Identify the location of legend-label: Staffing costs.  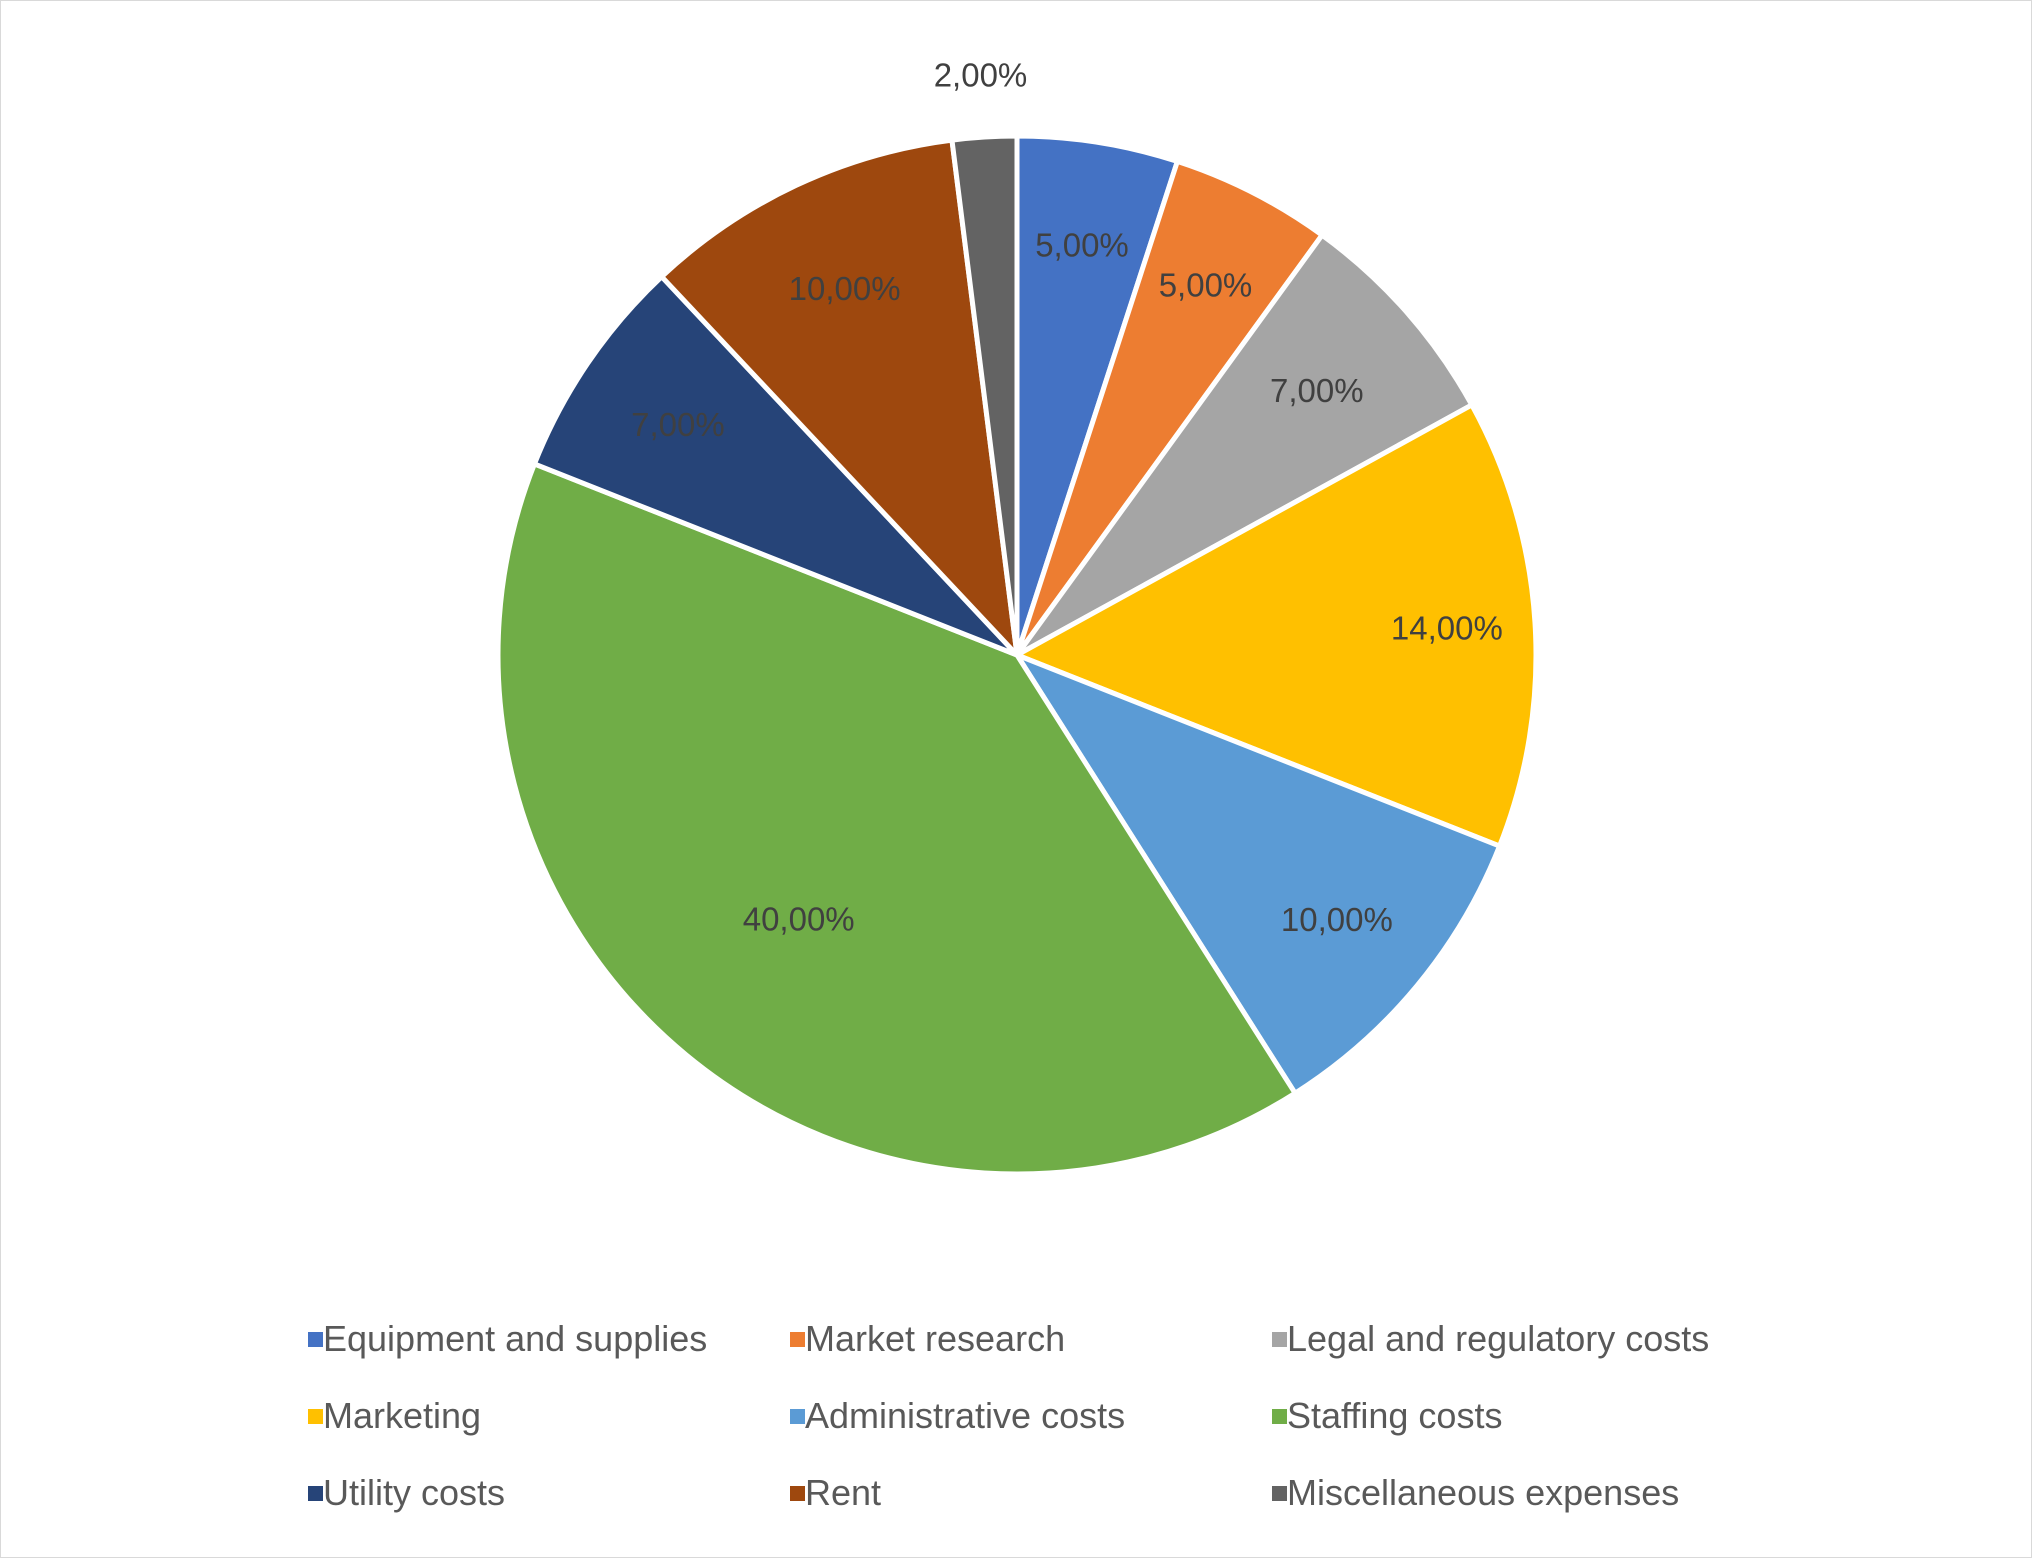
(1395, 1415).